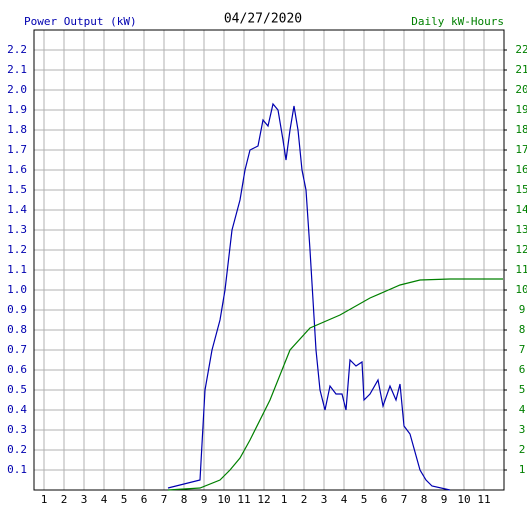 The image size is (527, 510). Describe the element at coordinates (17, 409) in the screenshot. I see `y-tick-label: 0.4` at that location.